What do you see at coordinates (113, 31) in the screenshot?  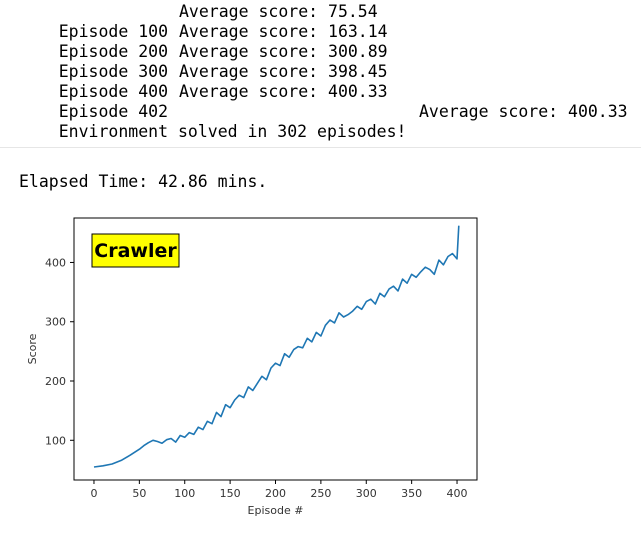 I see `episode-label: Episode 100` at bounding box center [113, 31].